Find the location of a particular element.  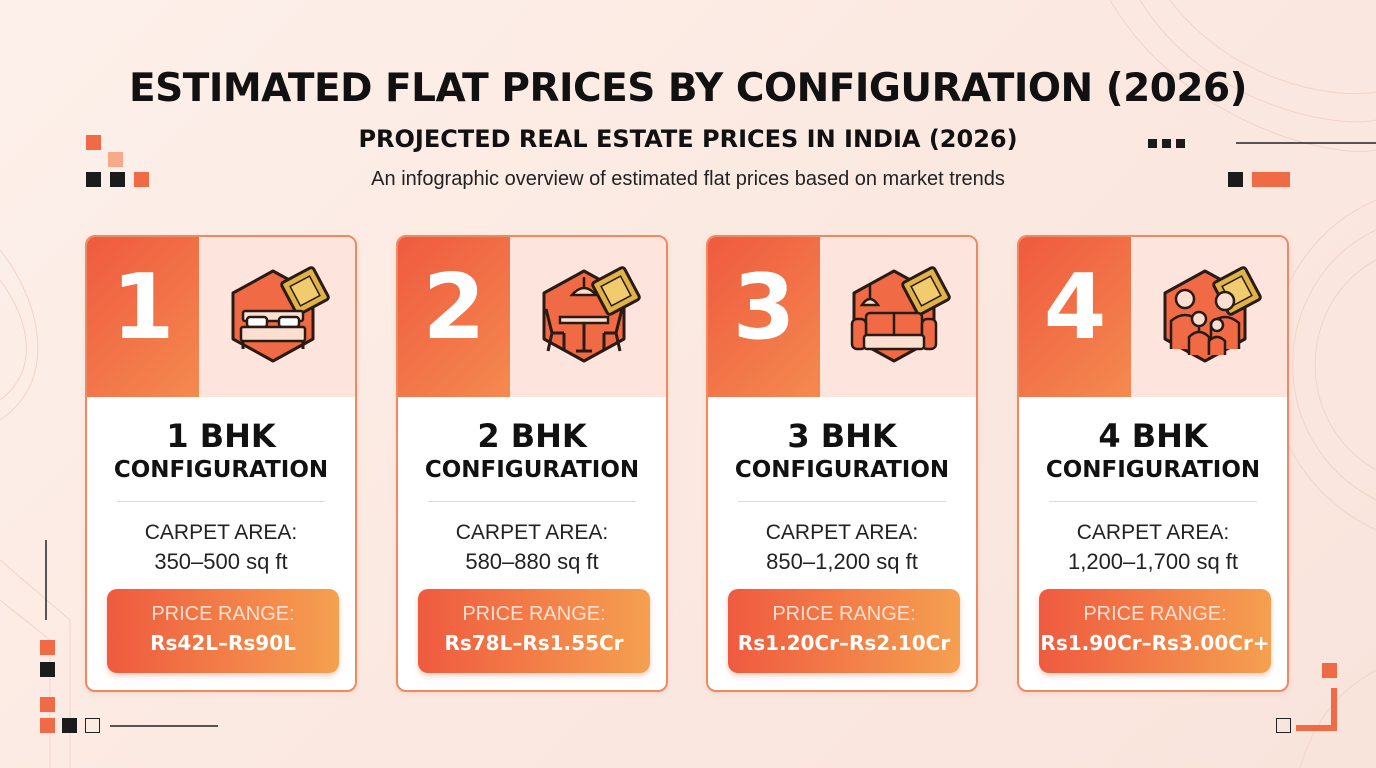

card-bhk: 3 BHK is located at coordinates (842, 436).